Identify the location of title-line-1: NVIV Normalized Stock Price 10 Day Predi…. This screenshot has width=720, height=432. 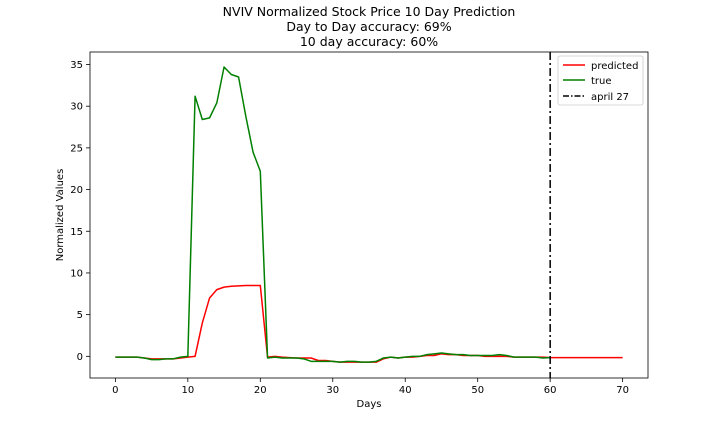
(369, 11).